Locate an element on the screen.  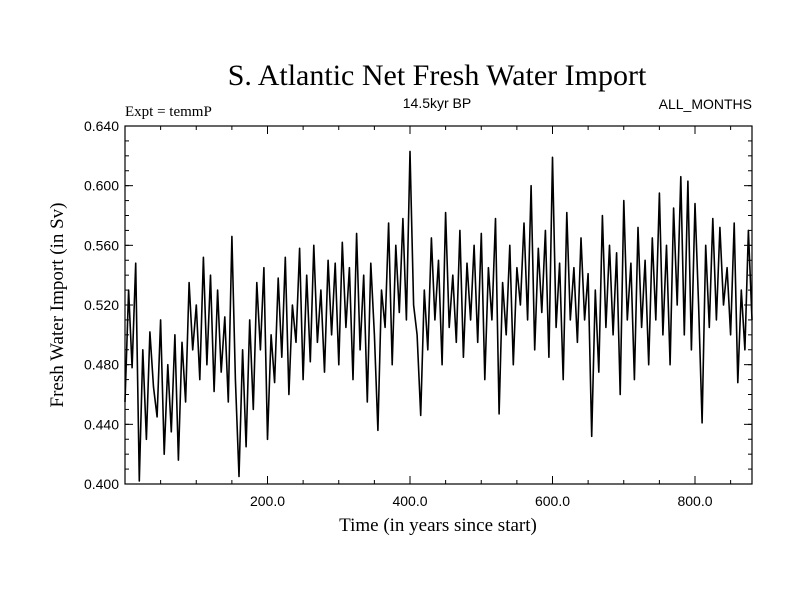
x-tick-label: 600.0 is located at coordinates (552, 501).